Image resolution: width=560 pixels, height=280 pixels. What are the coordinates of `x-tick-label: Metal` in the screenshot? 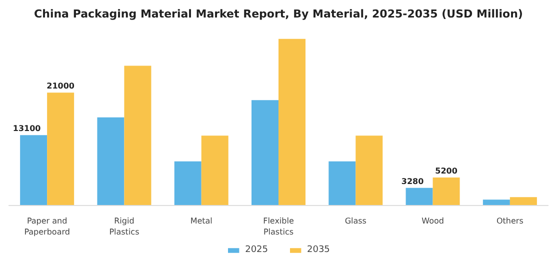 It's located at (201, 221).